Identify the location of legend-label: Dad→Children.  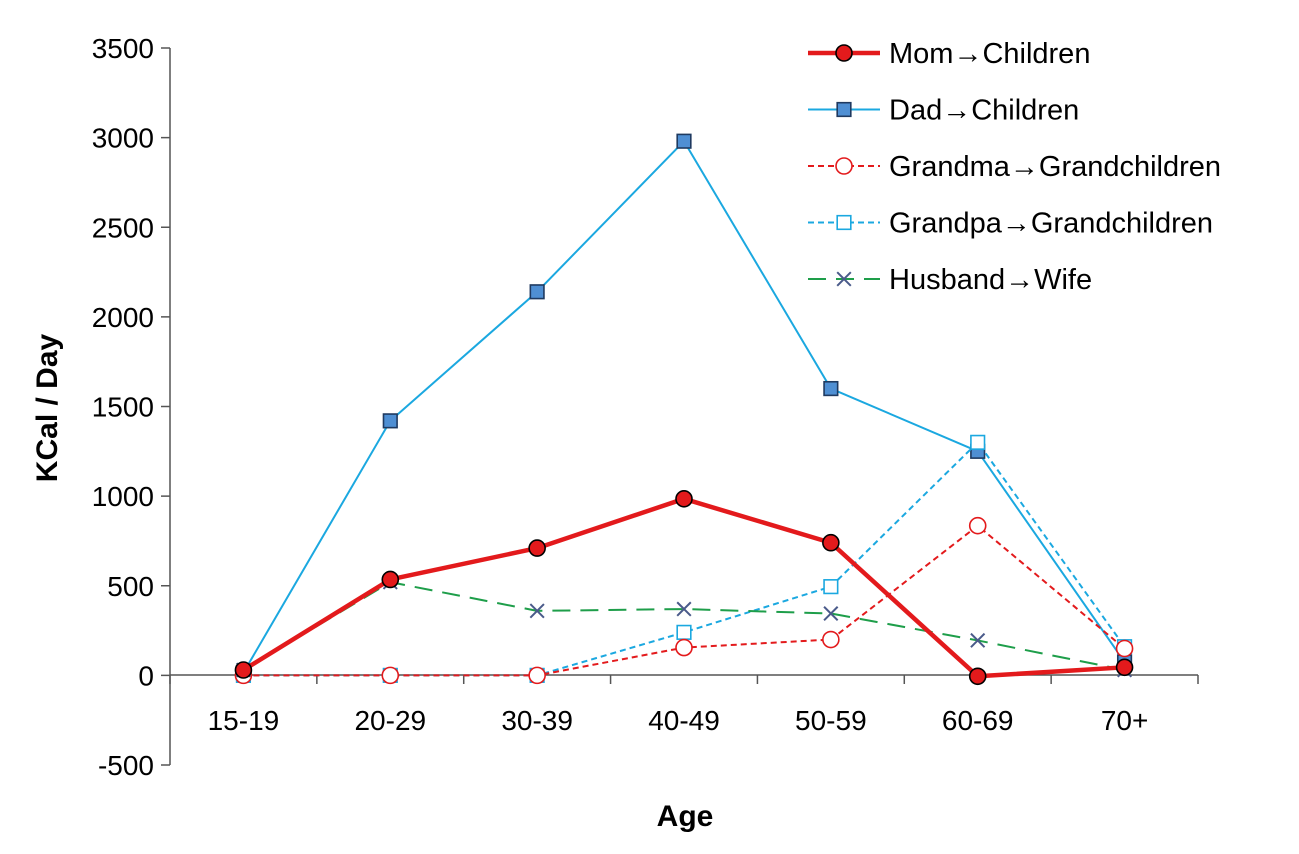
(984, 111).